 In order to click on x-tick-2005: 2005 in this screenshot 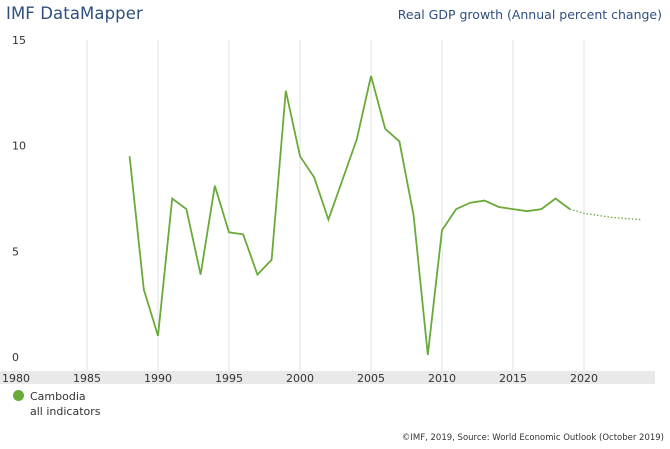, I will do `click(371, 378)`.